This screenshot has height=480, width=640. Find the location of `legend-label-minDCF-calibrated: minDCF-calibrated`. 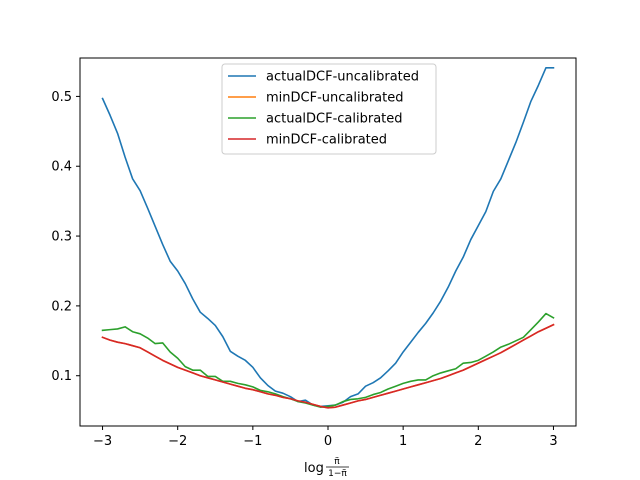

legend-label-minDCF-calibrated: minDCF-calibrated is located at coordinates (326, 140).